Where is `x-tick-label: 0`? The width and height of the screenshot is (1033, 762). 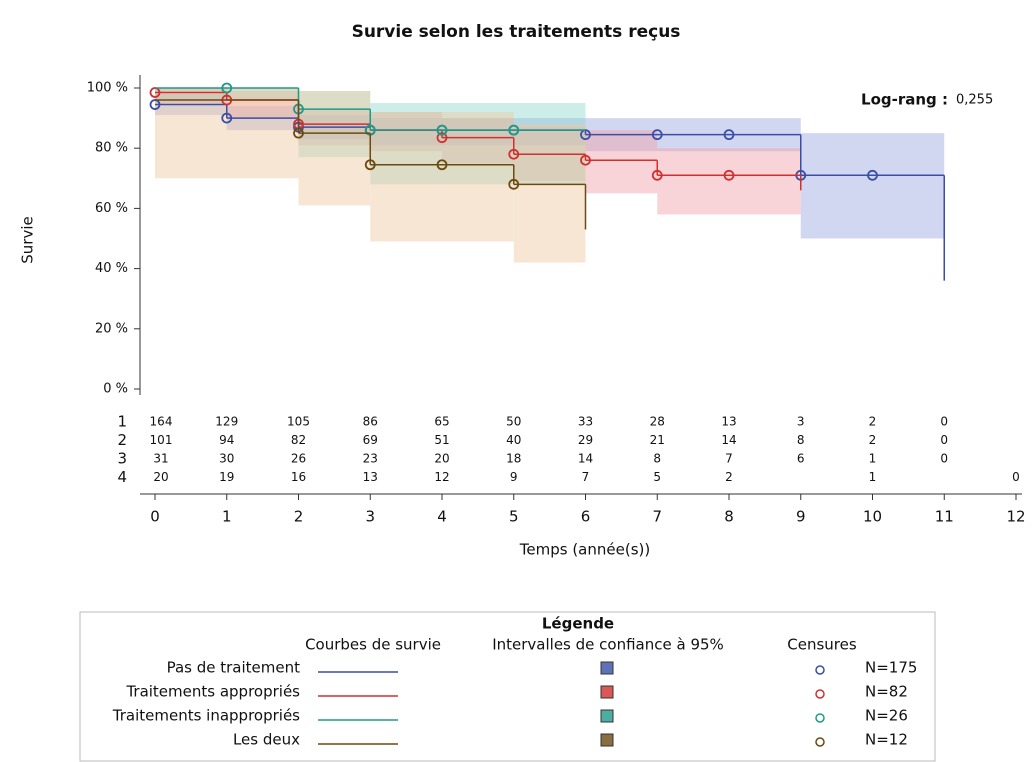 x-tick-label: 0 is located at coordinates (155, 517).